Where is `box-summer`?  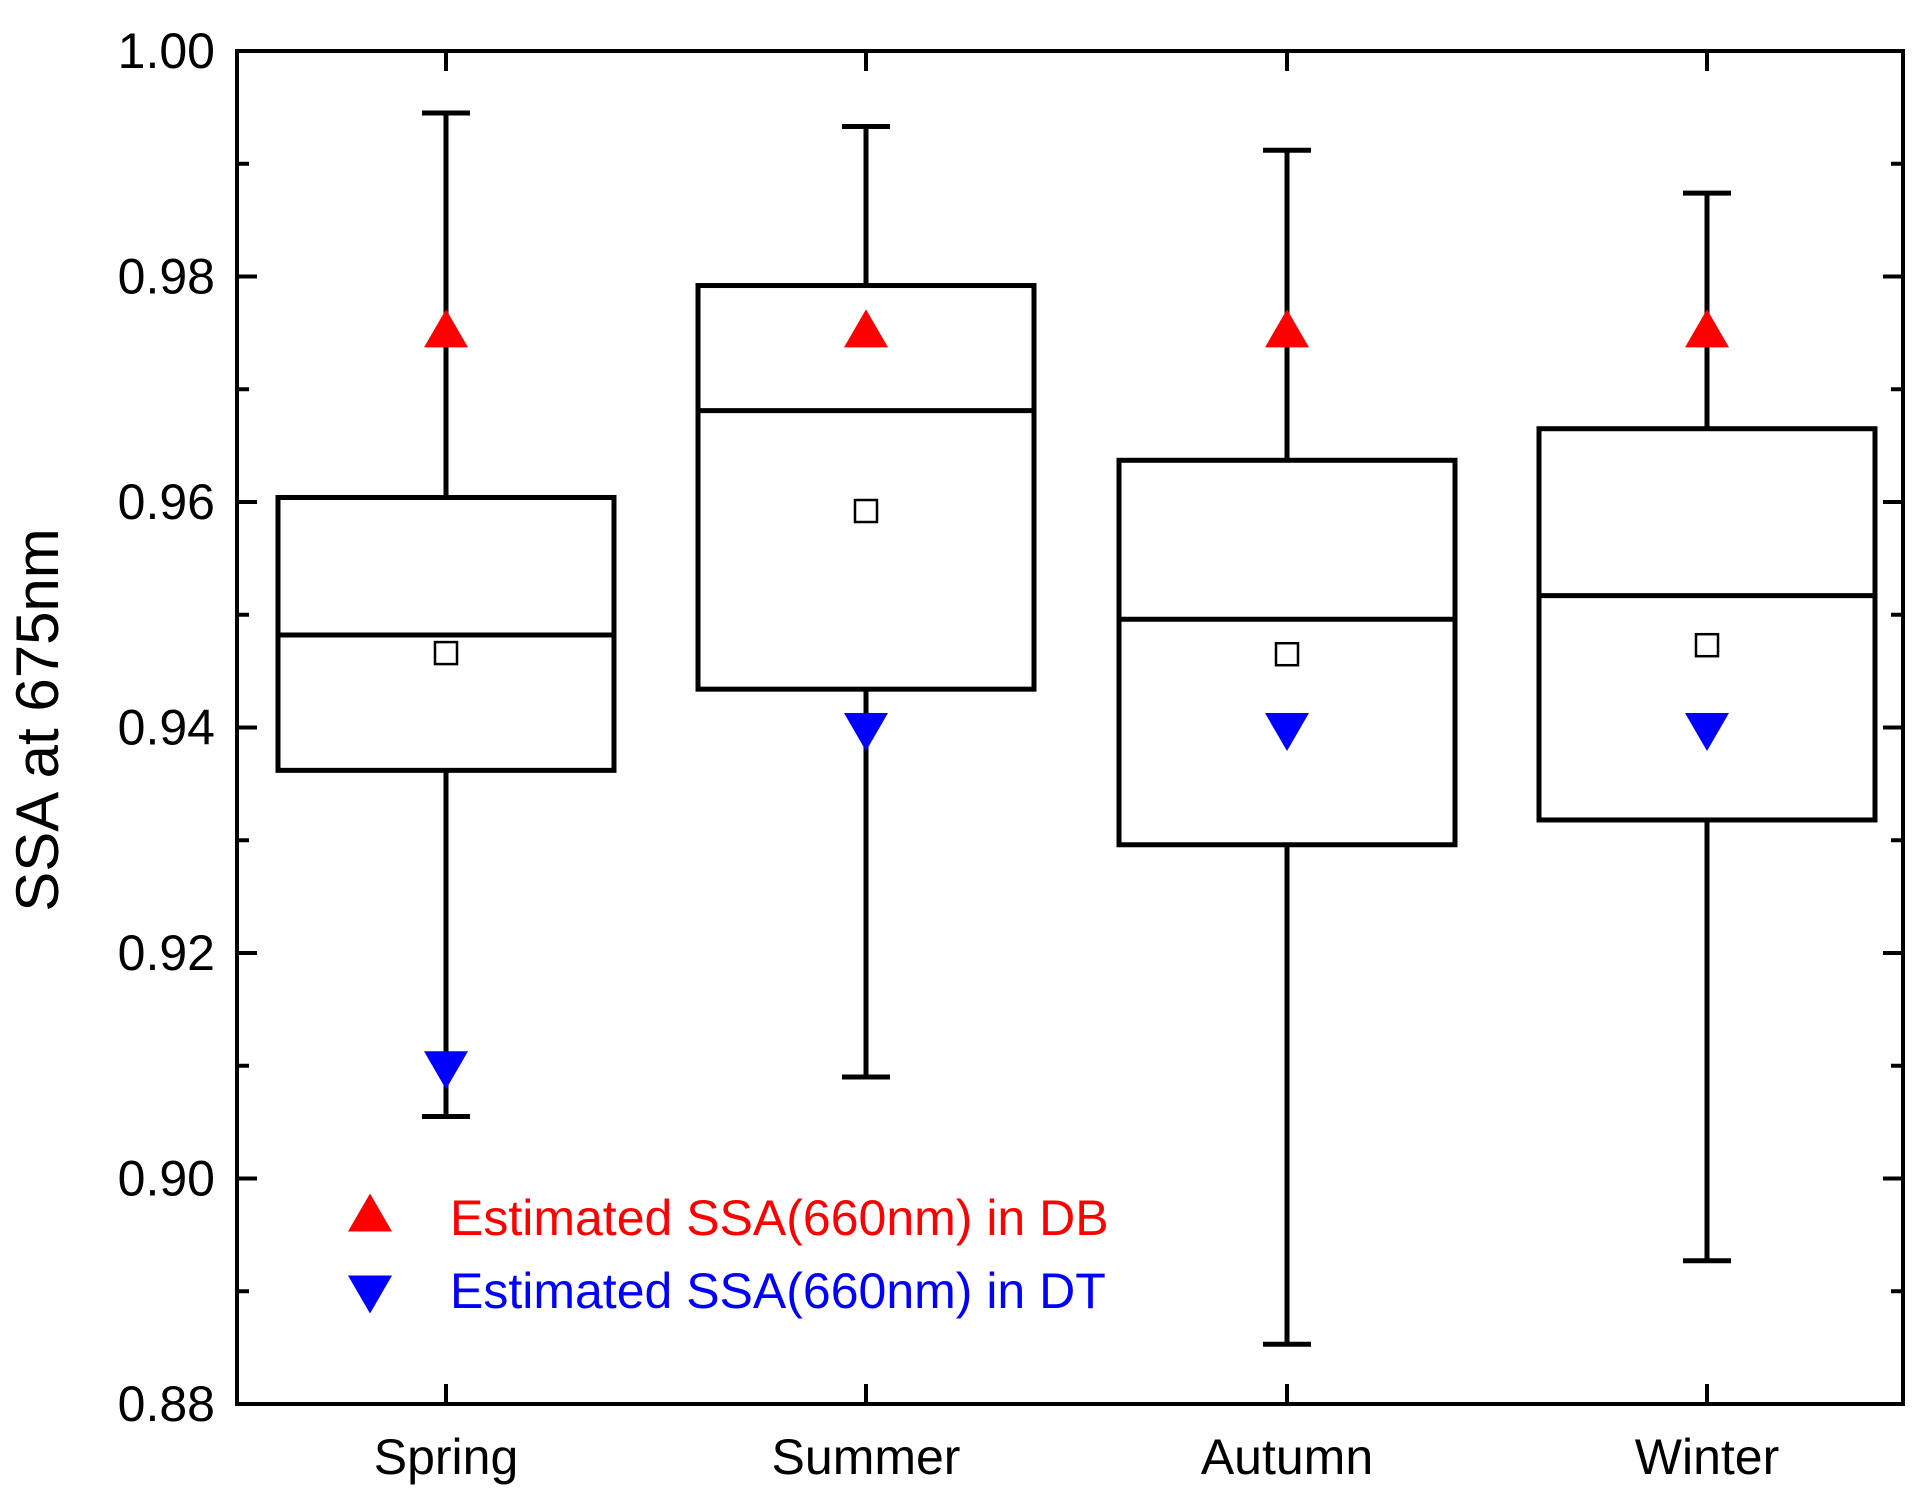 box-summer is located at coordinates (866, 602).